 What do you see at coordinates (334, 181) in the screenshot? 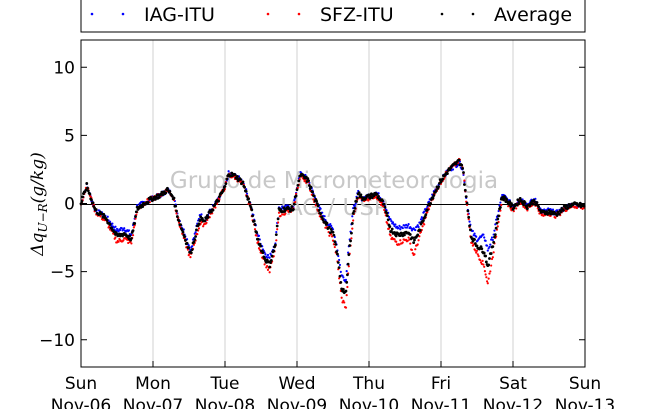
I see `watermark-line-1: Grupo de Micrometeorologia` at bounding box center [334, 181].